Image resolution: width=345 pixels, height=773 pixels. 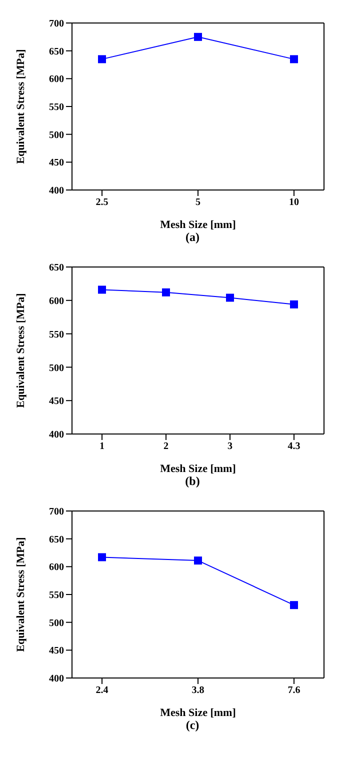 I want to click on x-tick-label: 2, so click(x=166, y=446).